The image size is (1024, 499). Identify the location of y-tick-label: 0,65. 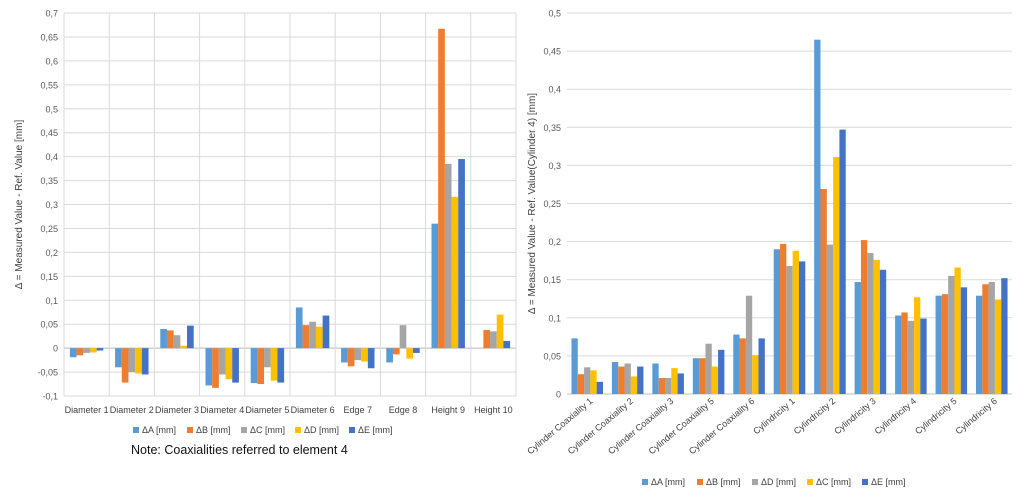
(49, 37).